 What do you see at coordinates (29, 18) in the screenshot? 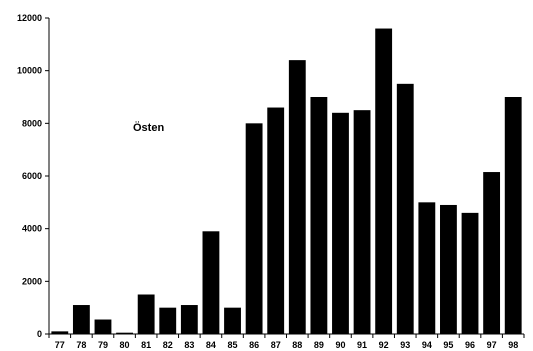
I see `y-tick-label: 12000` at bounding box center [29, 18].